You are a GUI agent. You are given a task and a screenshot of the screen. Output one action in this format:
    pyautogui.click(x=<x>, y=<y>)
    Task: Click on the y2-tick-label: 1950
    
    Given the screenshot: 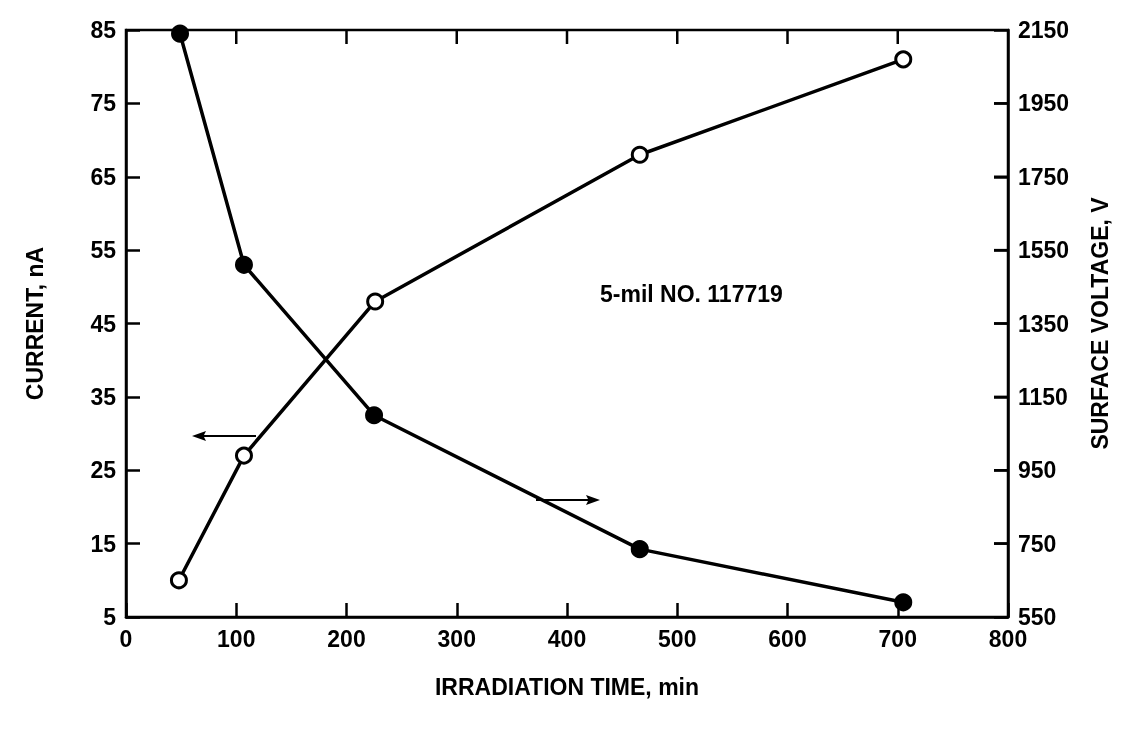 What is the action you would take?
    pyautogui.click(x=1044, y=103)
    